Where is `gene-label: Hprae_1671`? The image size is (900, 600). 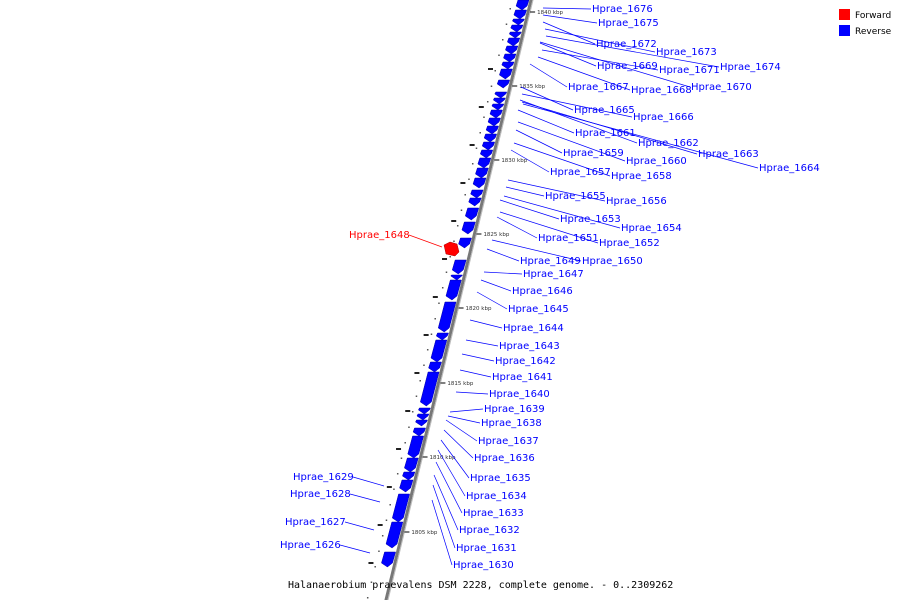
gene-label: Hprae_1671 is located at coordinates (689, 70).